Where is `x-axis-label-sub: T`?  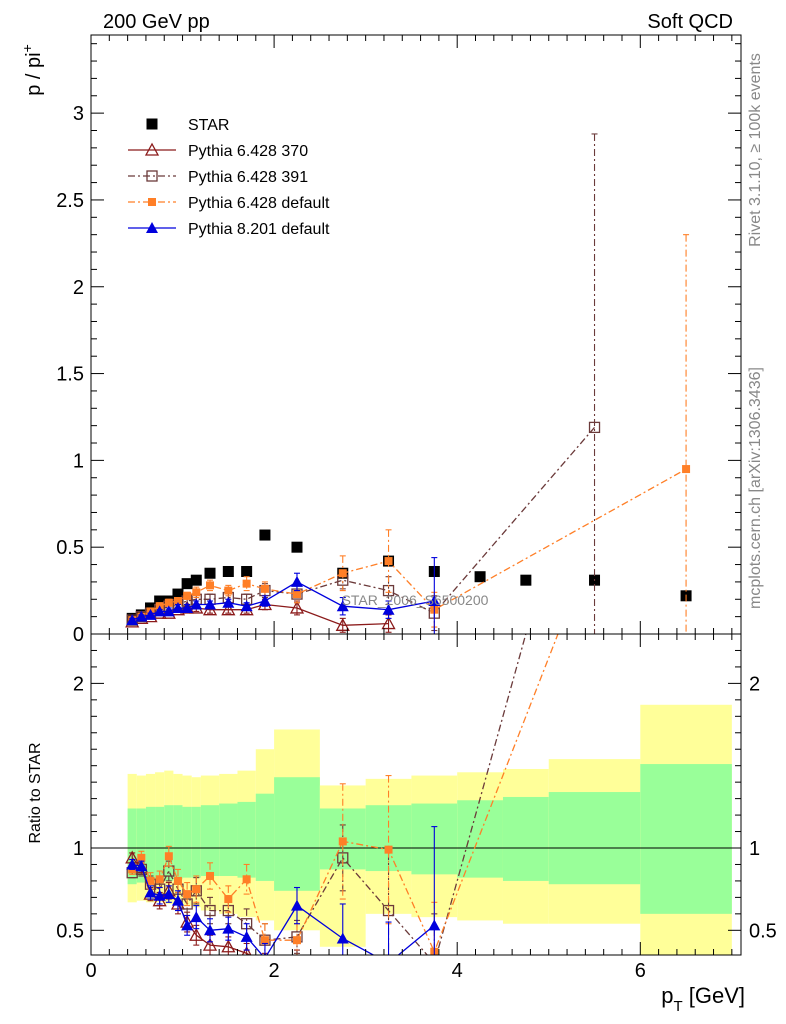 x-axis-label-sub: T is located at coordinates (677, 1006).